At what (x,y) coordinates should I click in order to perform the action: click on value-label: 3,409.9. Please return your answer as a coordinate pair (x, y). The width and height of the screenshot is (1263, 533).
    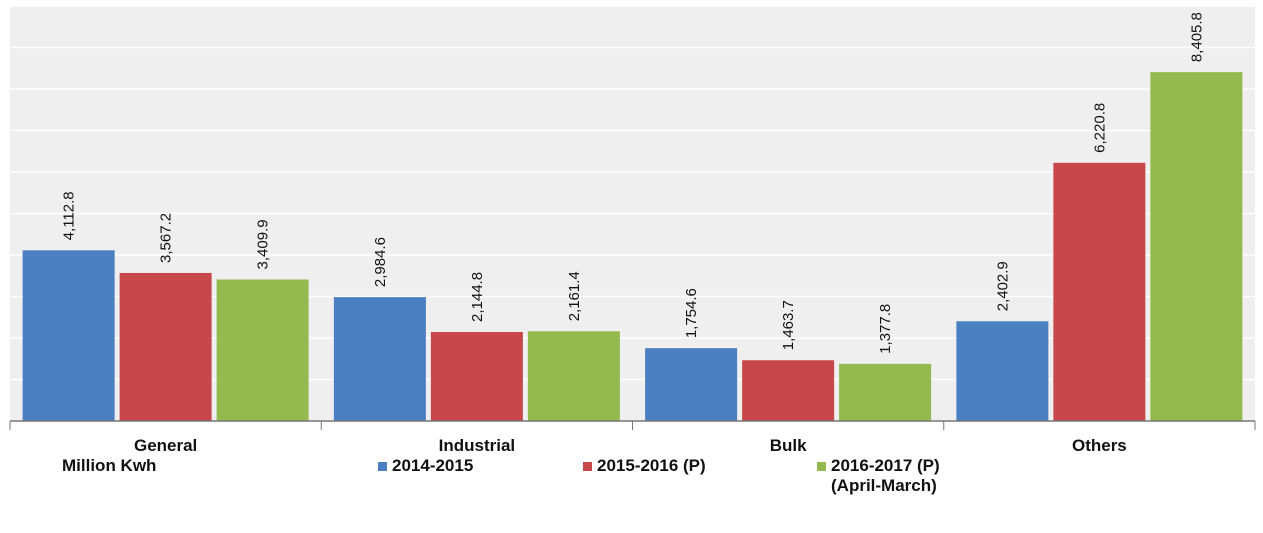
    Looking at the image, I should click on (263, 244).